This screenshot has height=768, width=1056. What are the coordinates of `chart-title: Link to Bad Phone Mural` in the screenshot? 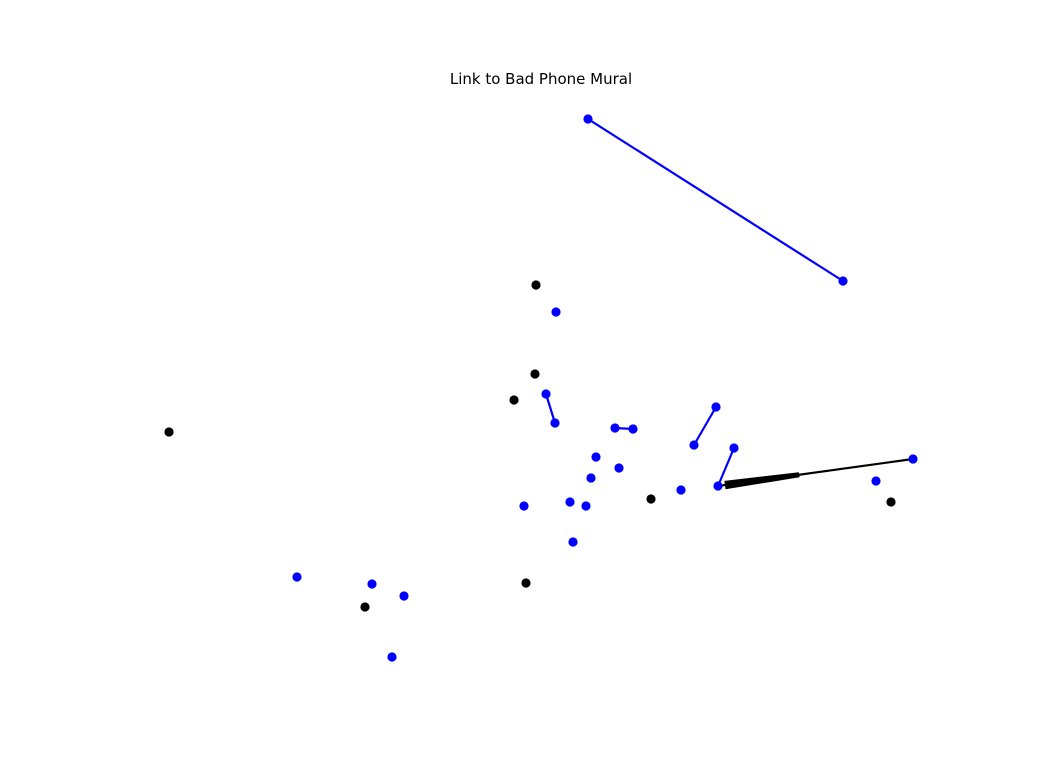 It's located at (541, 79).